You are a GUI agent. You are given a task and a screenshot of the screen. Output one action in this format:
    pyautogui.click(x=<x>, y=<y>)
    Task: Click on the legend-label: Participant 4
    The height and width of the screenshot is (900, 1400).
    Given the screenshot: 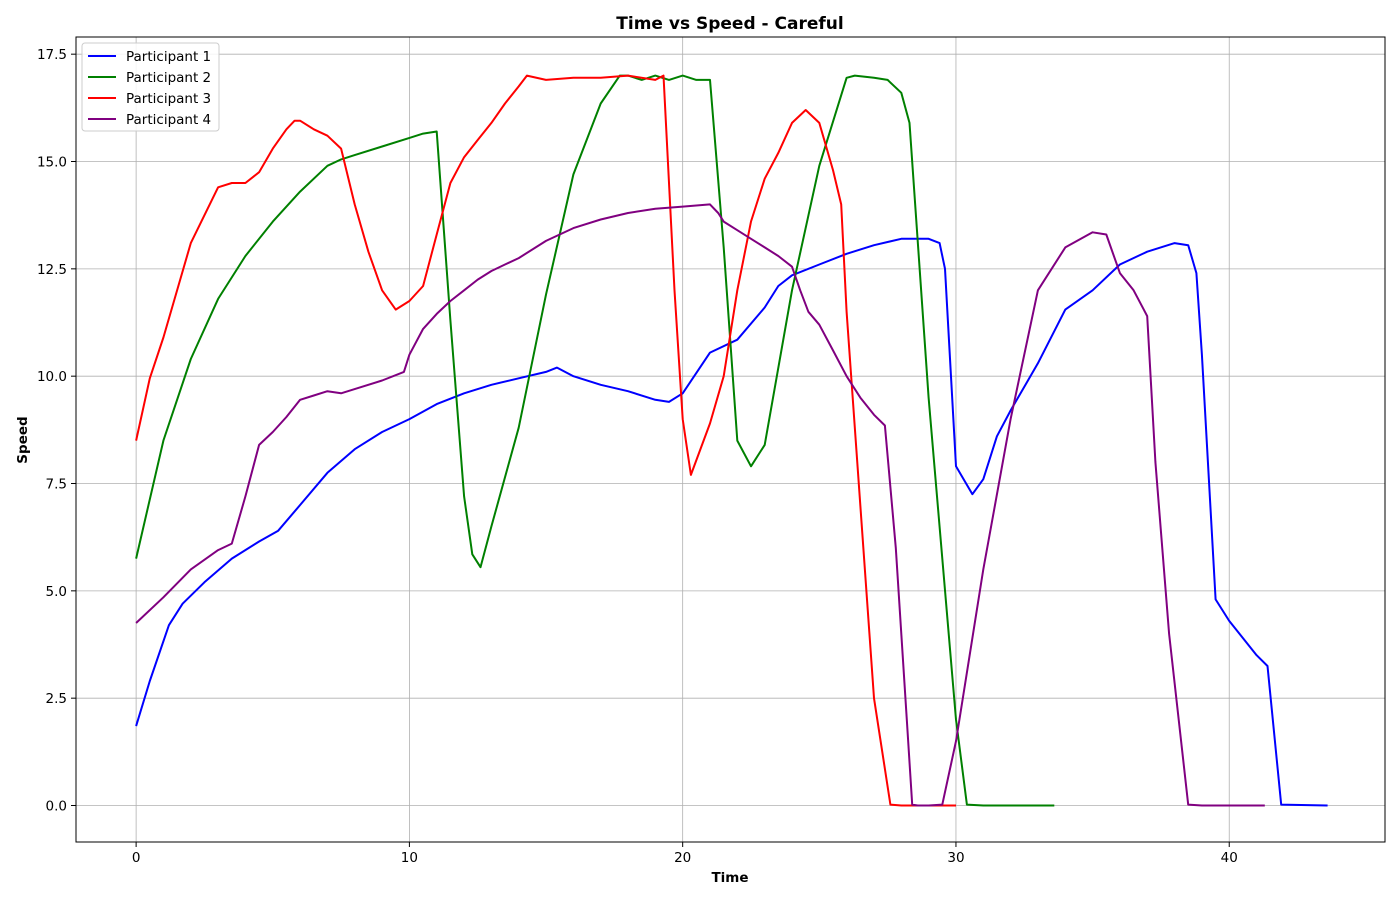 What is the action you would take?
    pyautogui.click(x=168, y=120)
    